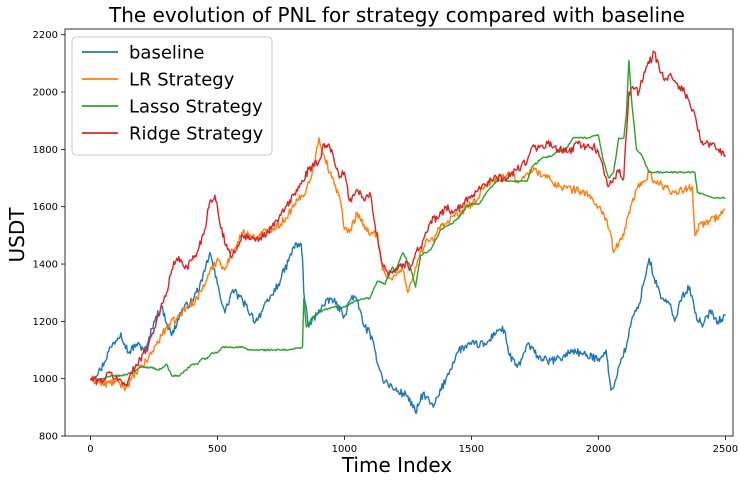  I want to click on x-tick-label: 0, so click(90, 449).